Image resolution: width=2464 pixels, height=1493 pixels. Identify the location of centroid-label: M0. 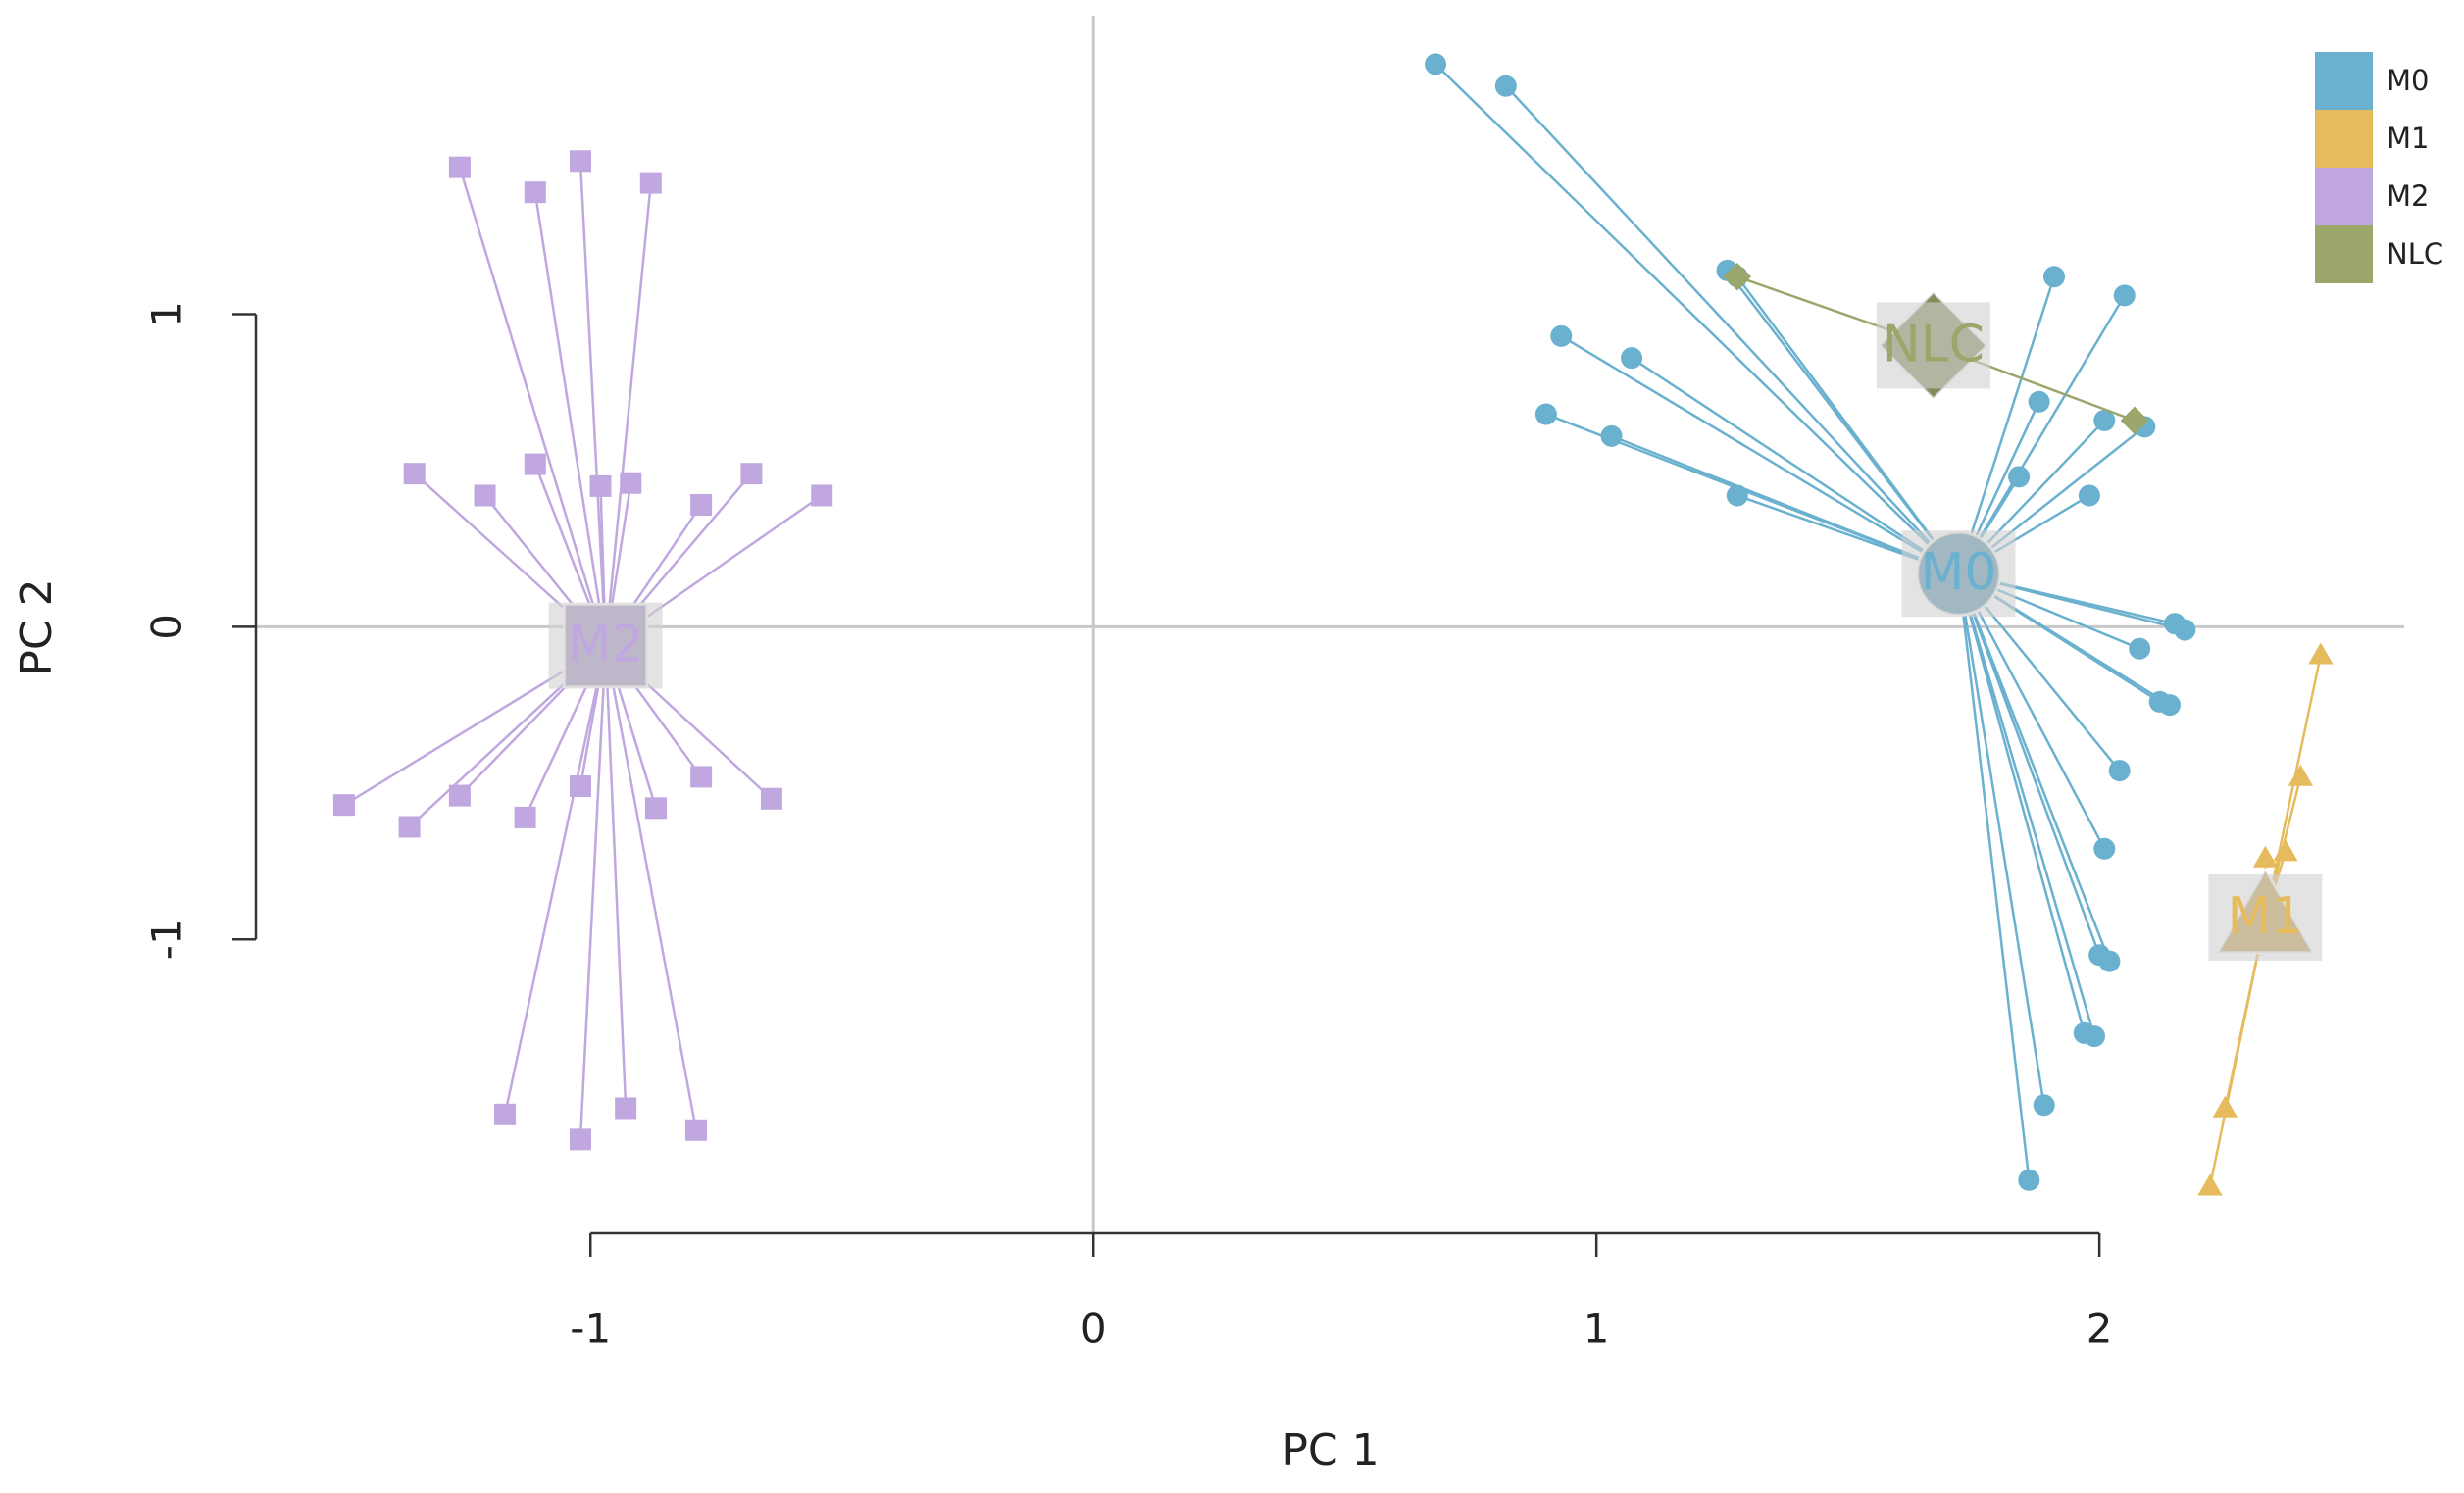
(1959, 572).